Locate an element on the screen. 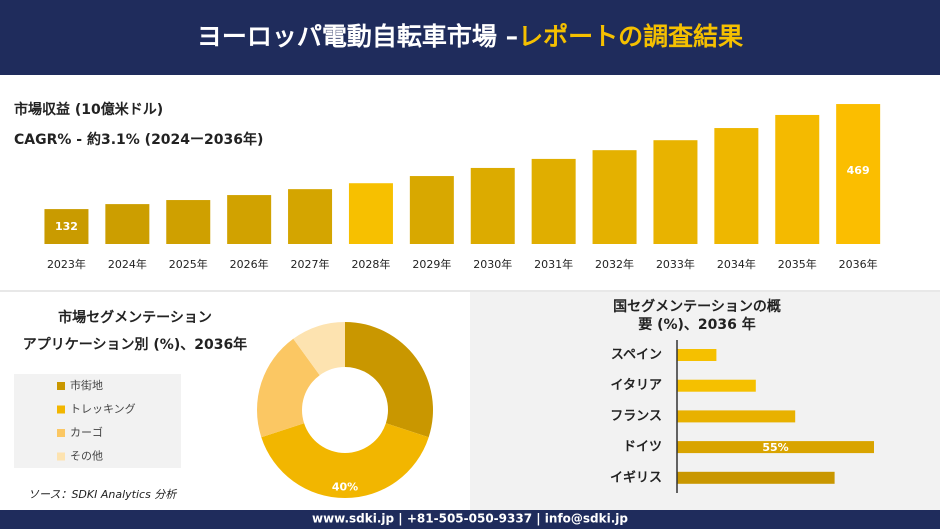  chart-subtitle: CAGR% - 約3.1% (2024ー2036年) is located at coordinates (138, 139).